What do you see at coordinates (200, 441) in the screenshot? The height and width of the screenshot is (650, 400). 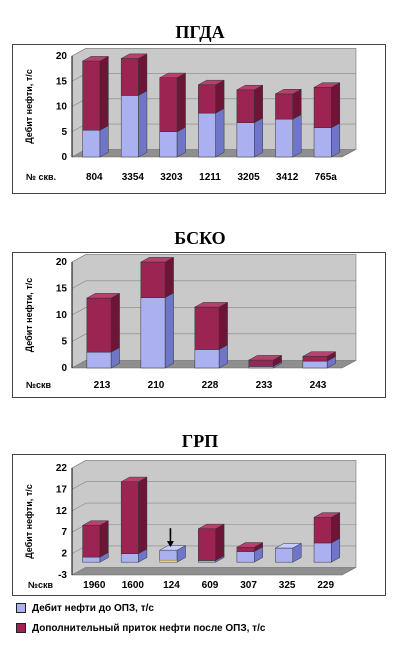 I see `chart-title-grp: ГРП` at bounding box center [200, 441].